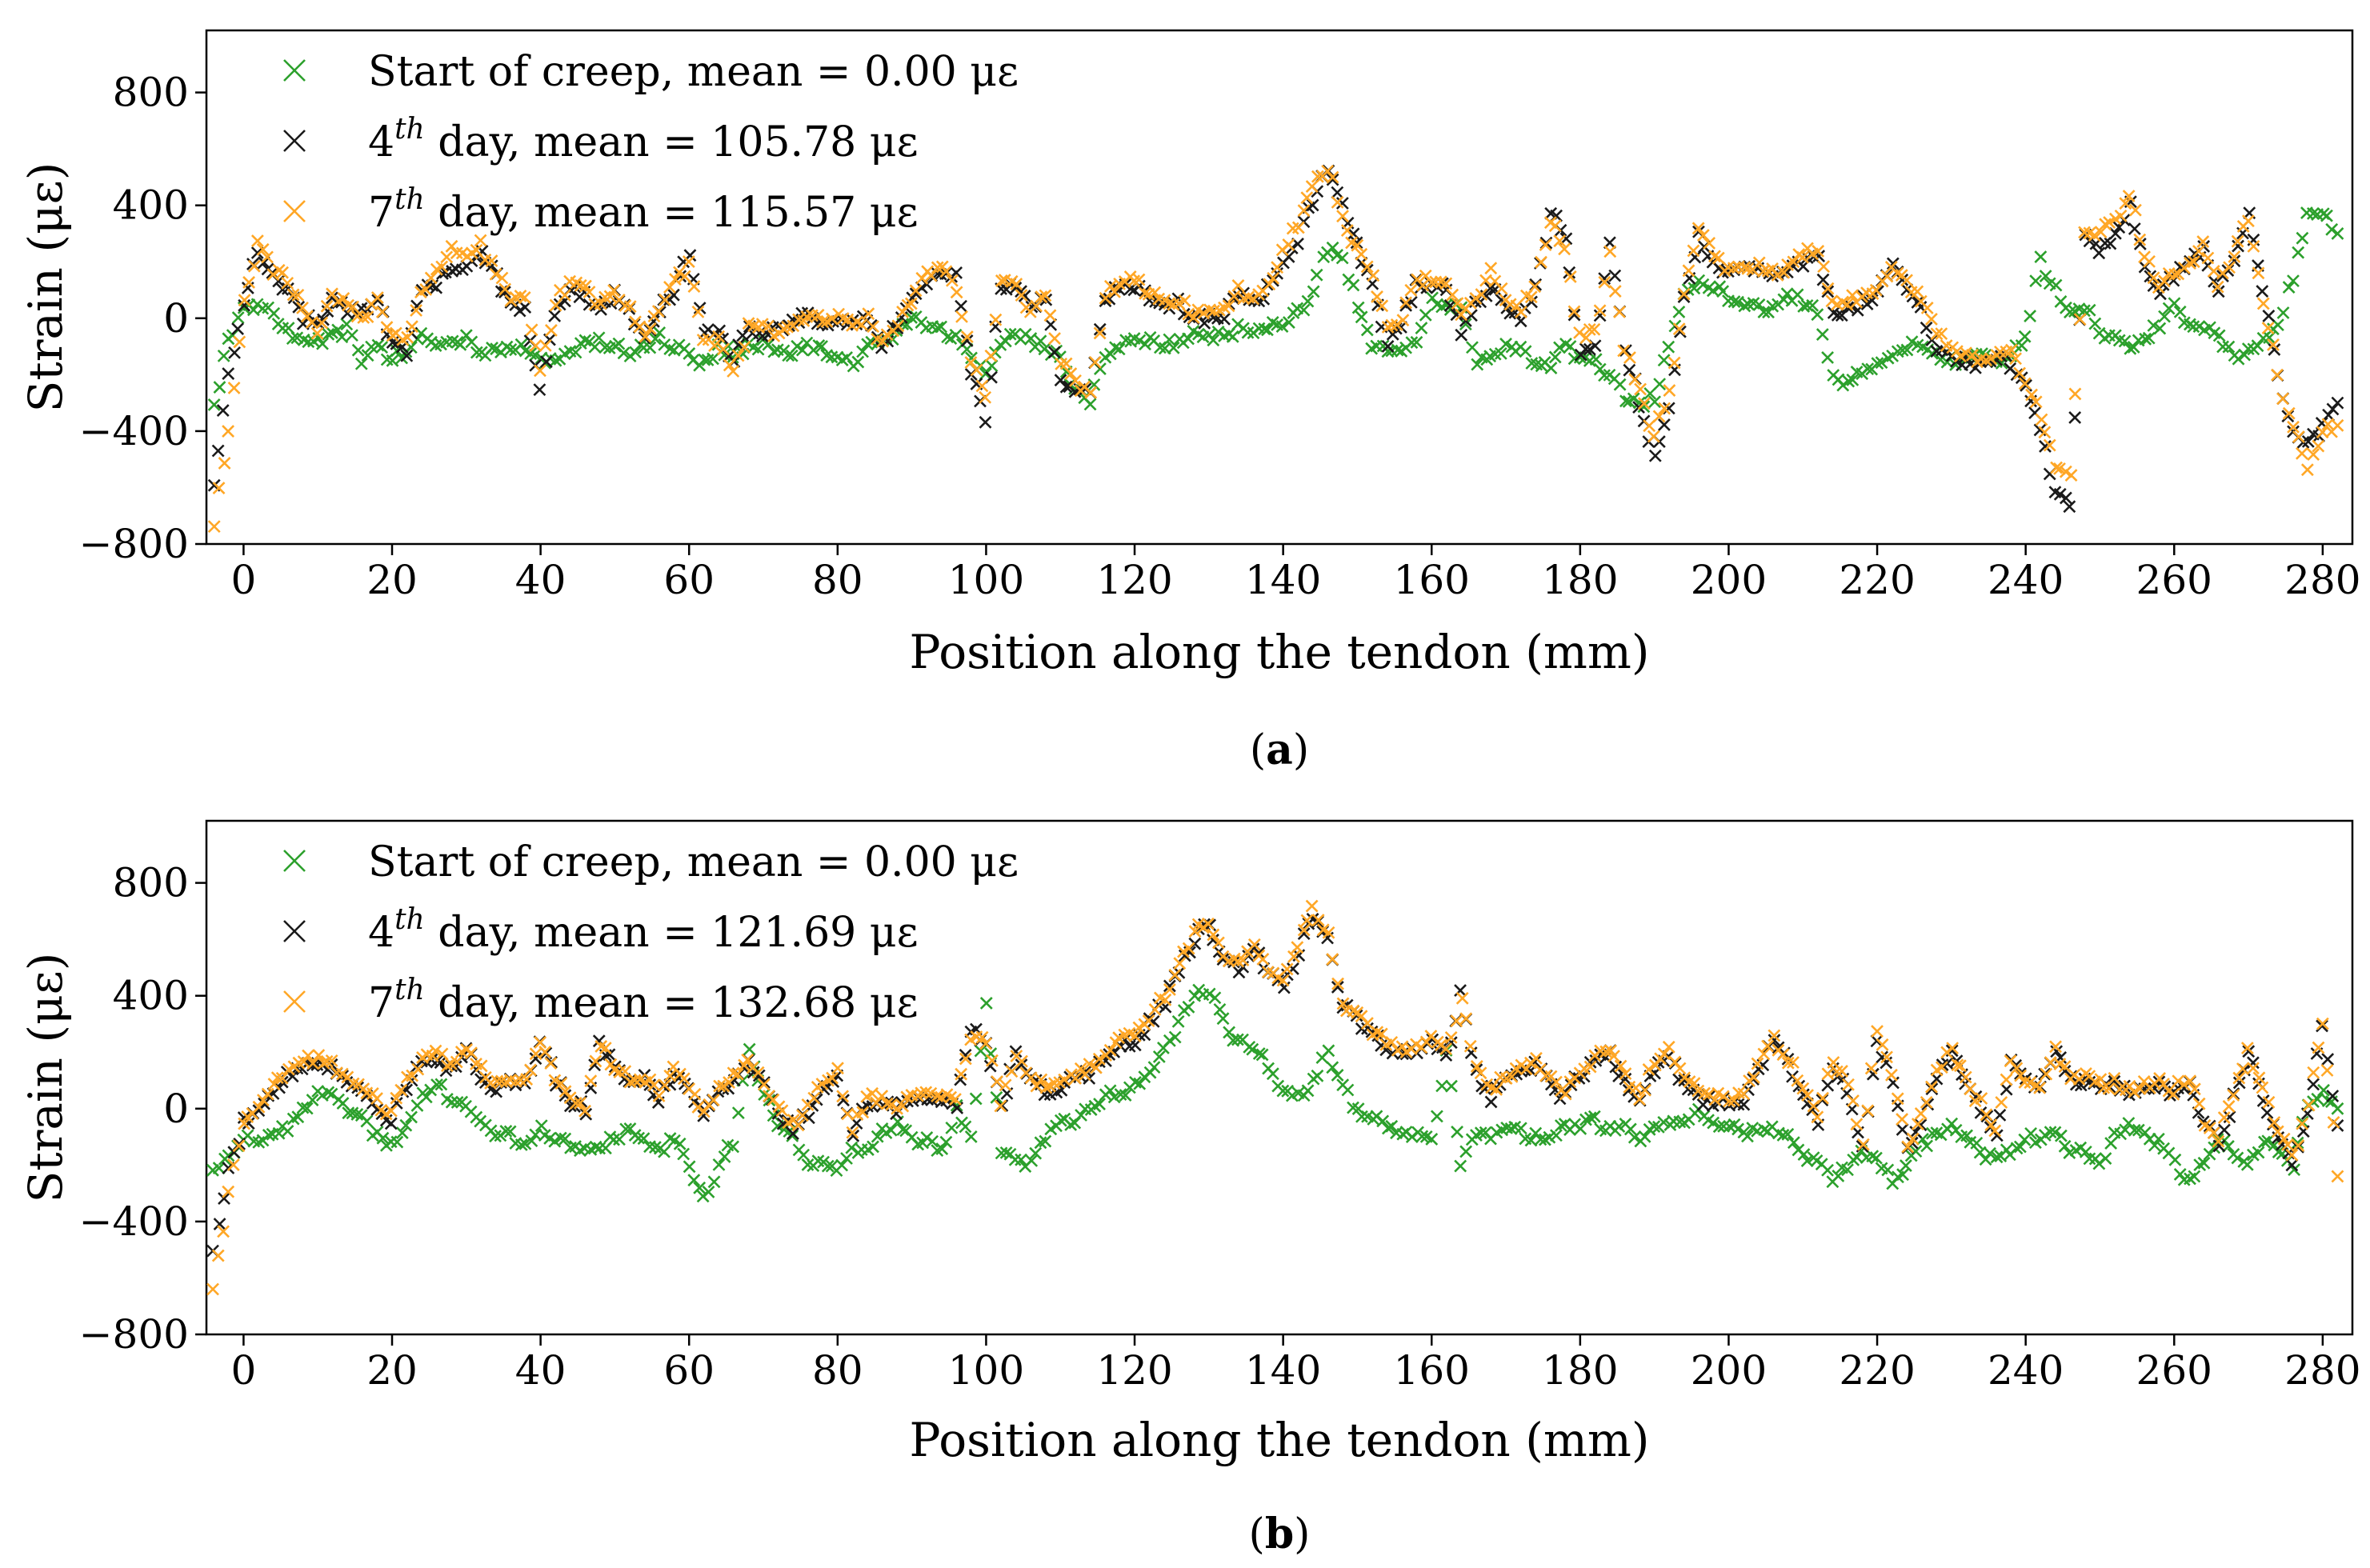 This screenshot has width=2370, height=1568. Describe the element at coordinates (243, 1370) in the screenshot. I see `x-tick-label: 0` at that location.